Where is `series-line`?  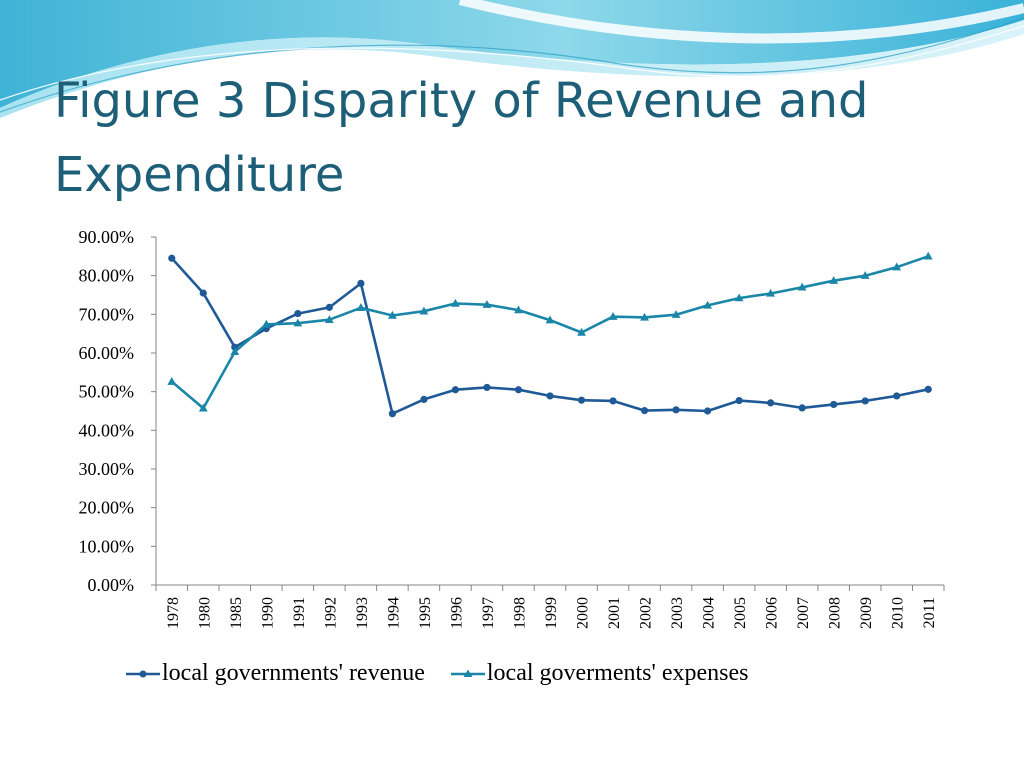
series-line is located at coordinates (549, 332).